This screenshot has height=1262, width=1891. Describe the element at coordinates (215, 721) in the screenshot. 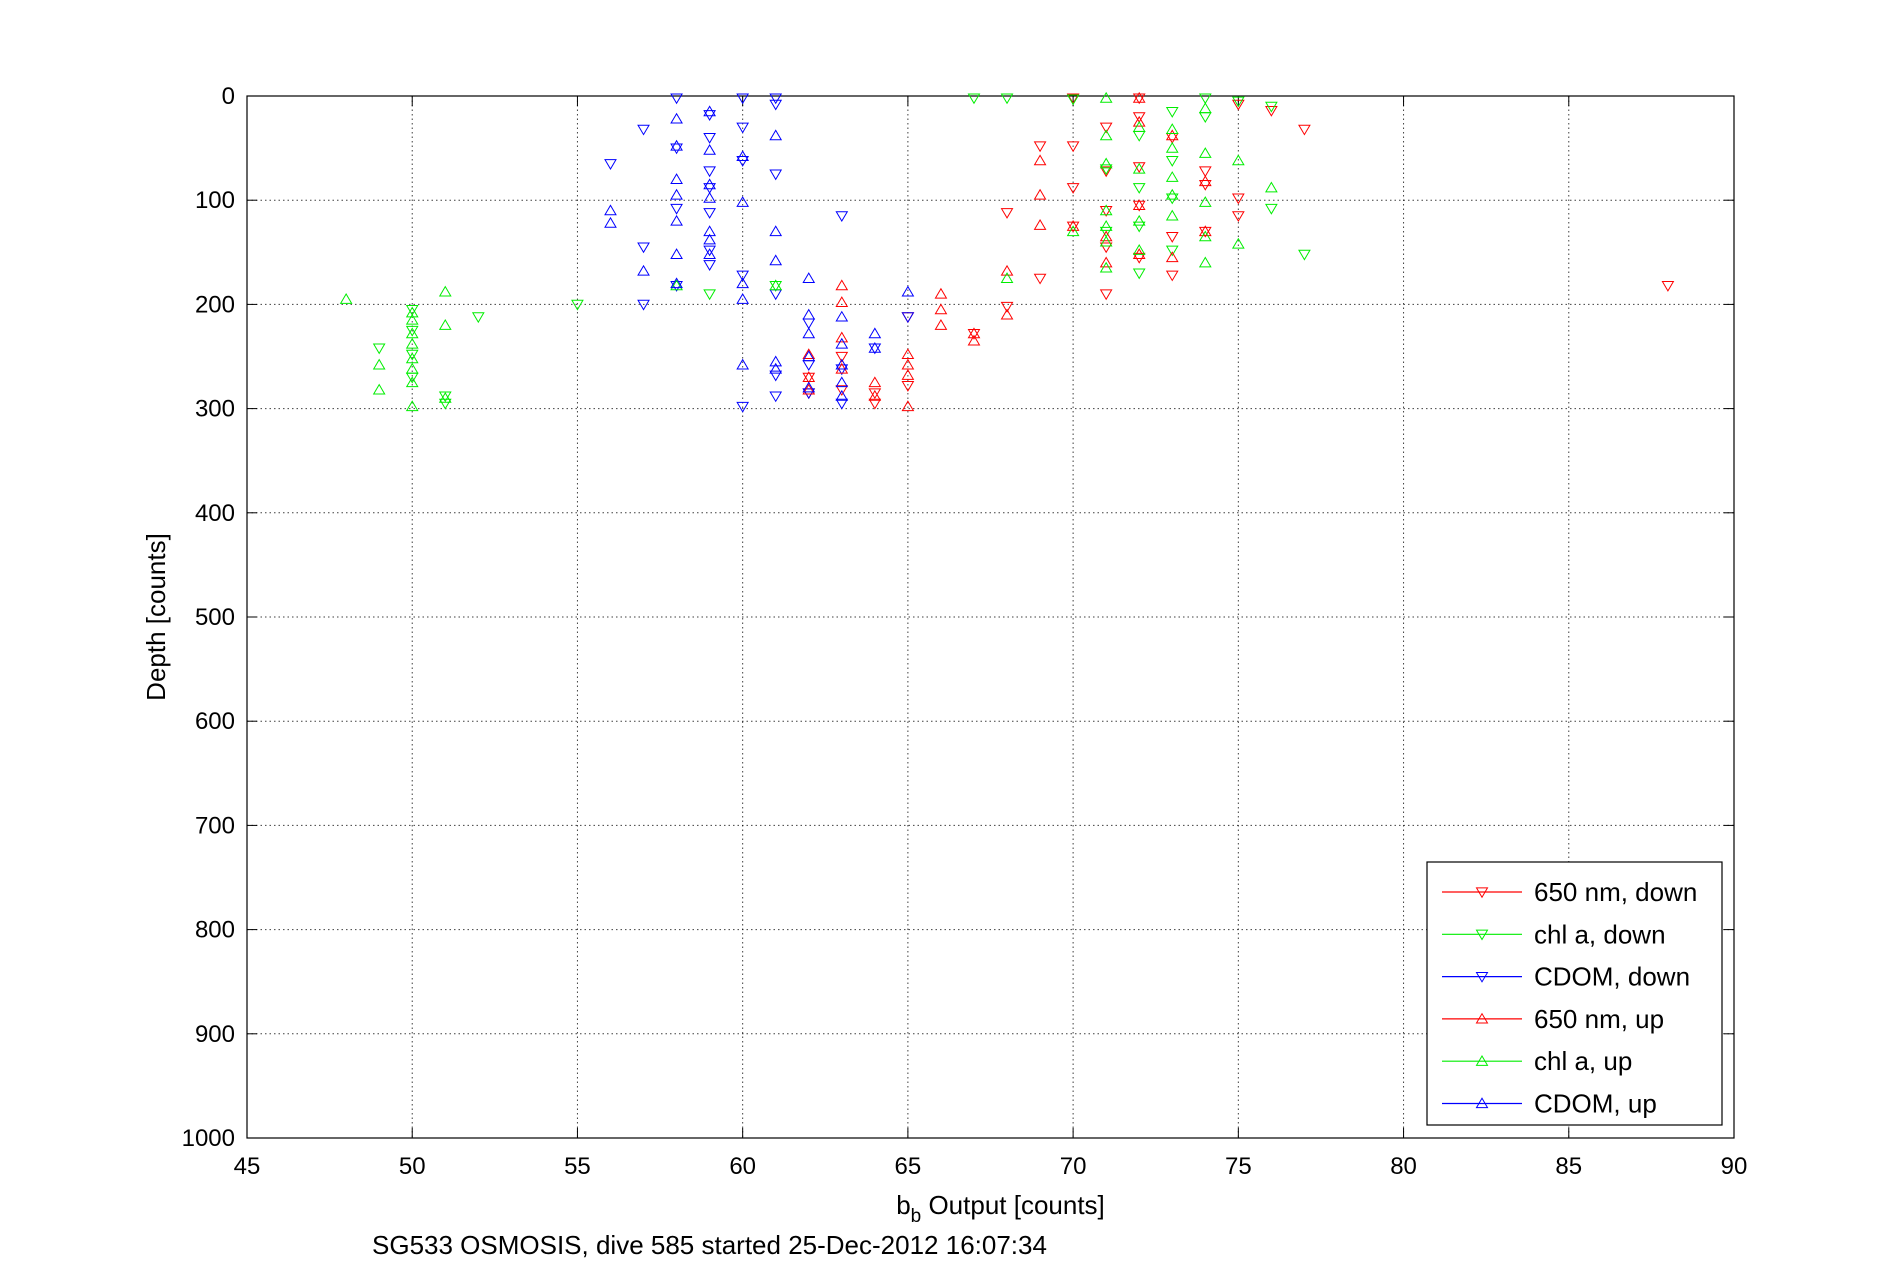

I see `y-tick-label: 600` at that location.